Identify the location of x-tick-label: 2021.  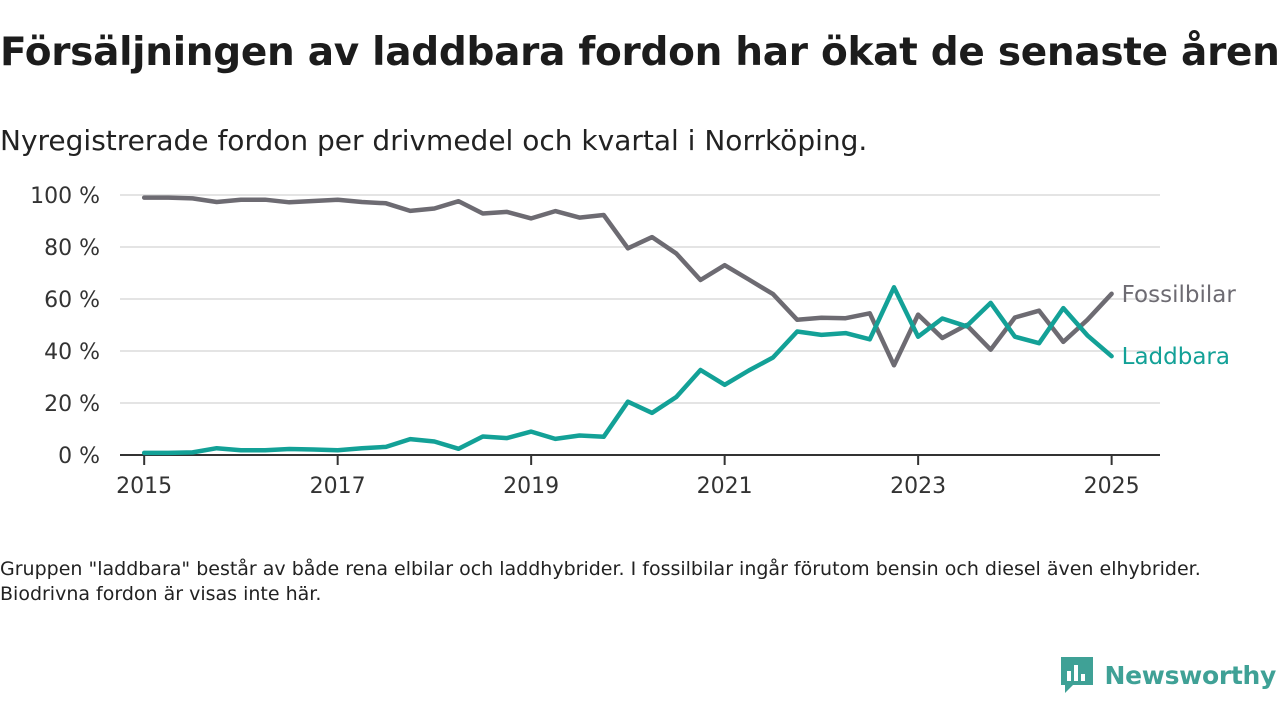
(725, 486).